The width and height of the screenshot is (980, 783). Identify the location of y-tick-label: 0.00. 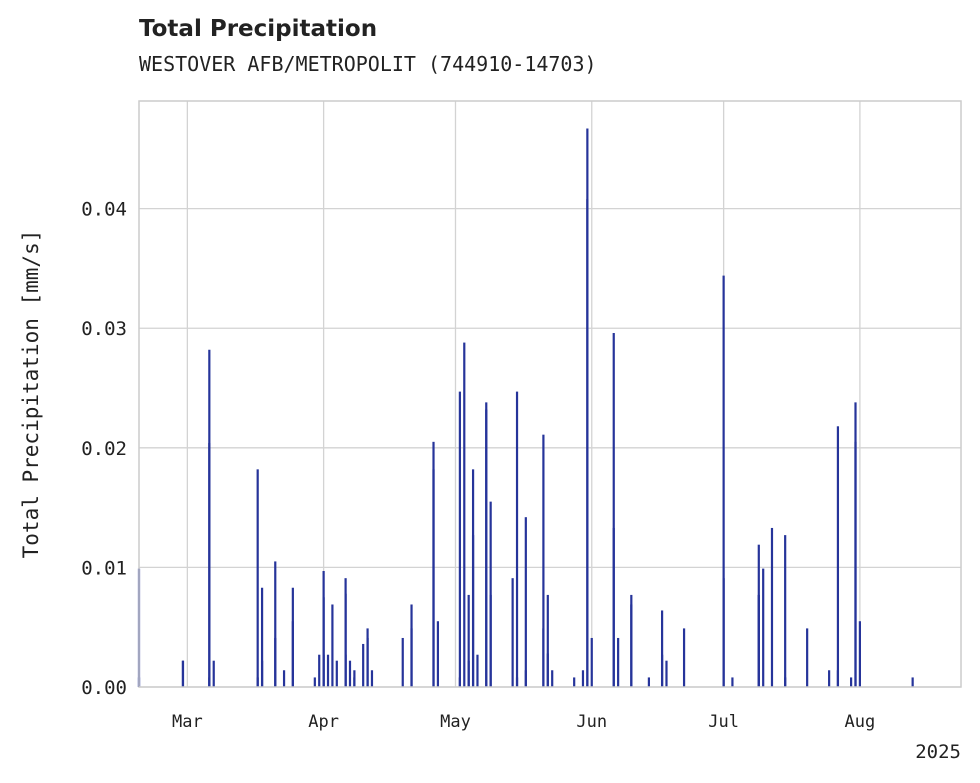
(104, 688).